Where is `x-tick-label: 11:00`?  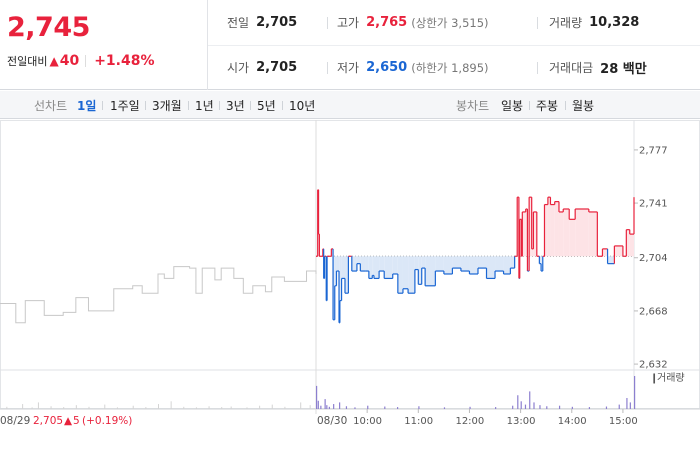
x-tick-label: 11:00 is located at coordinates (418, 421).